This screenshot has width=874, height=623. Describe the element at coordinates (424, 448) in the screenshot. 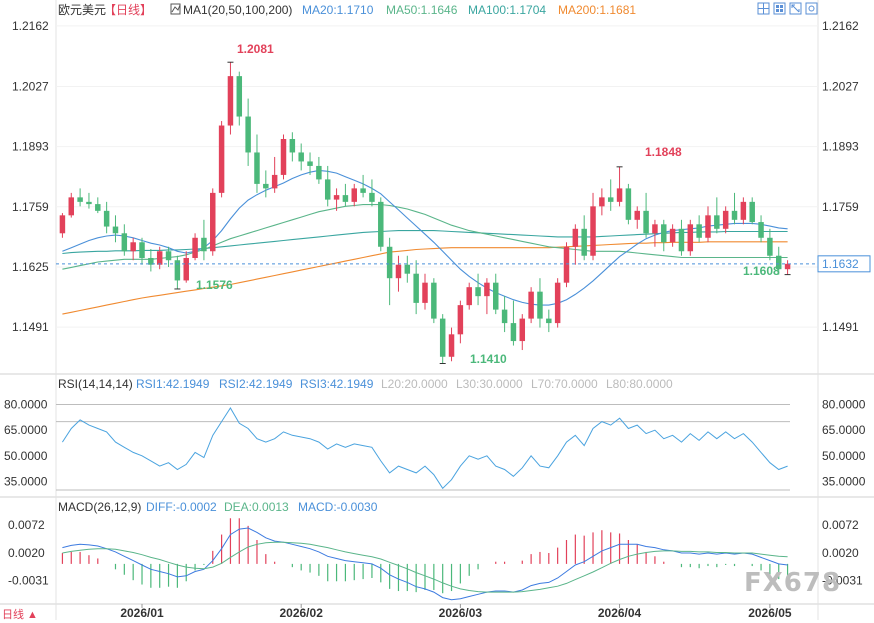

I see `rsi1-line` at that location.